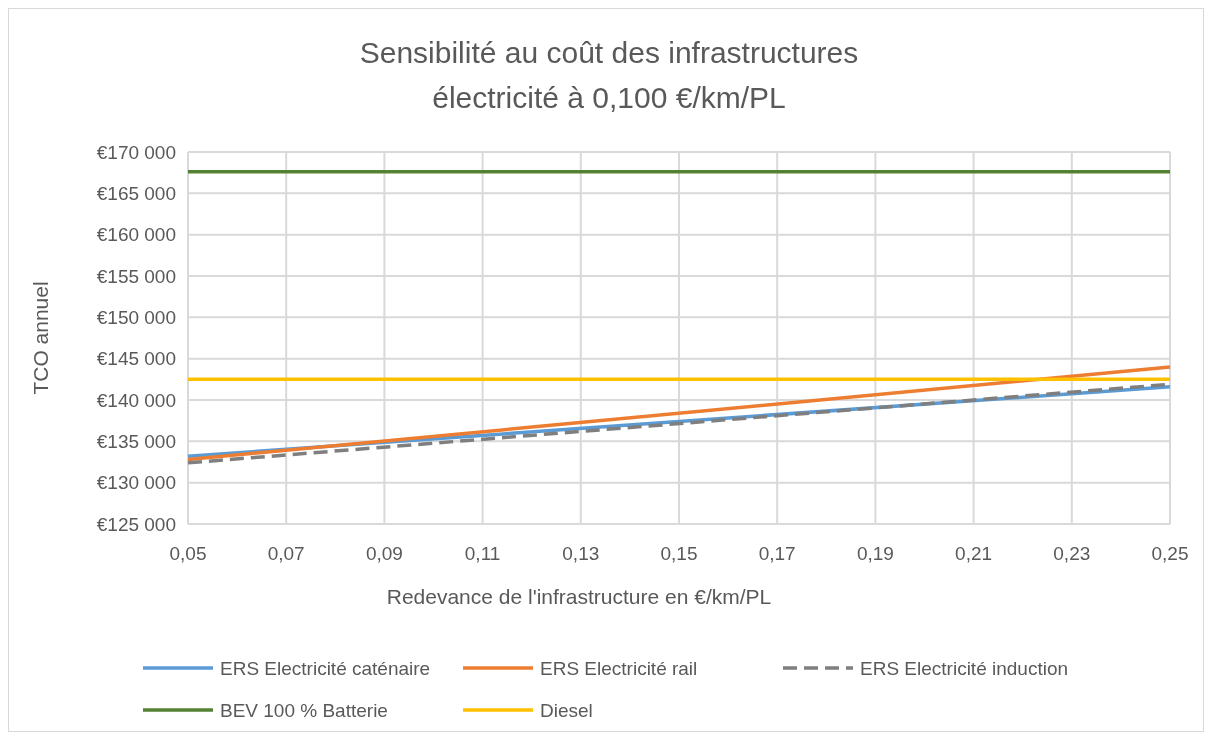 The height and width of the screenshot is (740, 1212). I want to click on legend-label: ERS Electricité rail, so click(619, 668).